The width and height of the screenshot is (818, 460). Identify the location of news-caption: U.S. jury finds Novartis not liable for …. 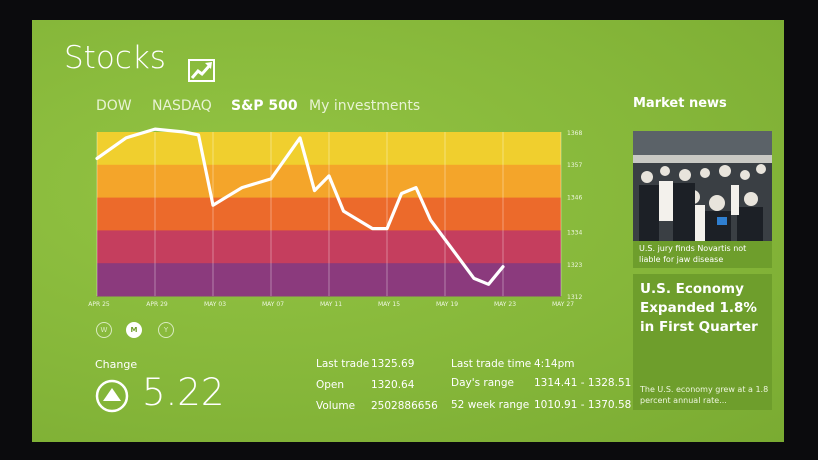
(693, 254).